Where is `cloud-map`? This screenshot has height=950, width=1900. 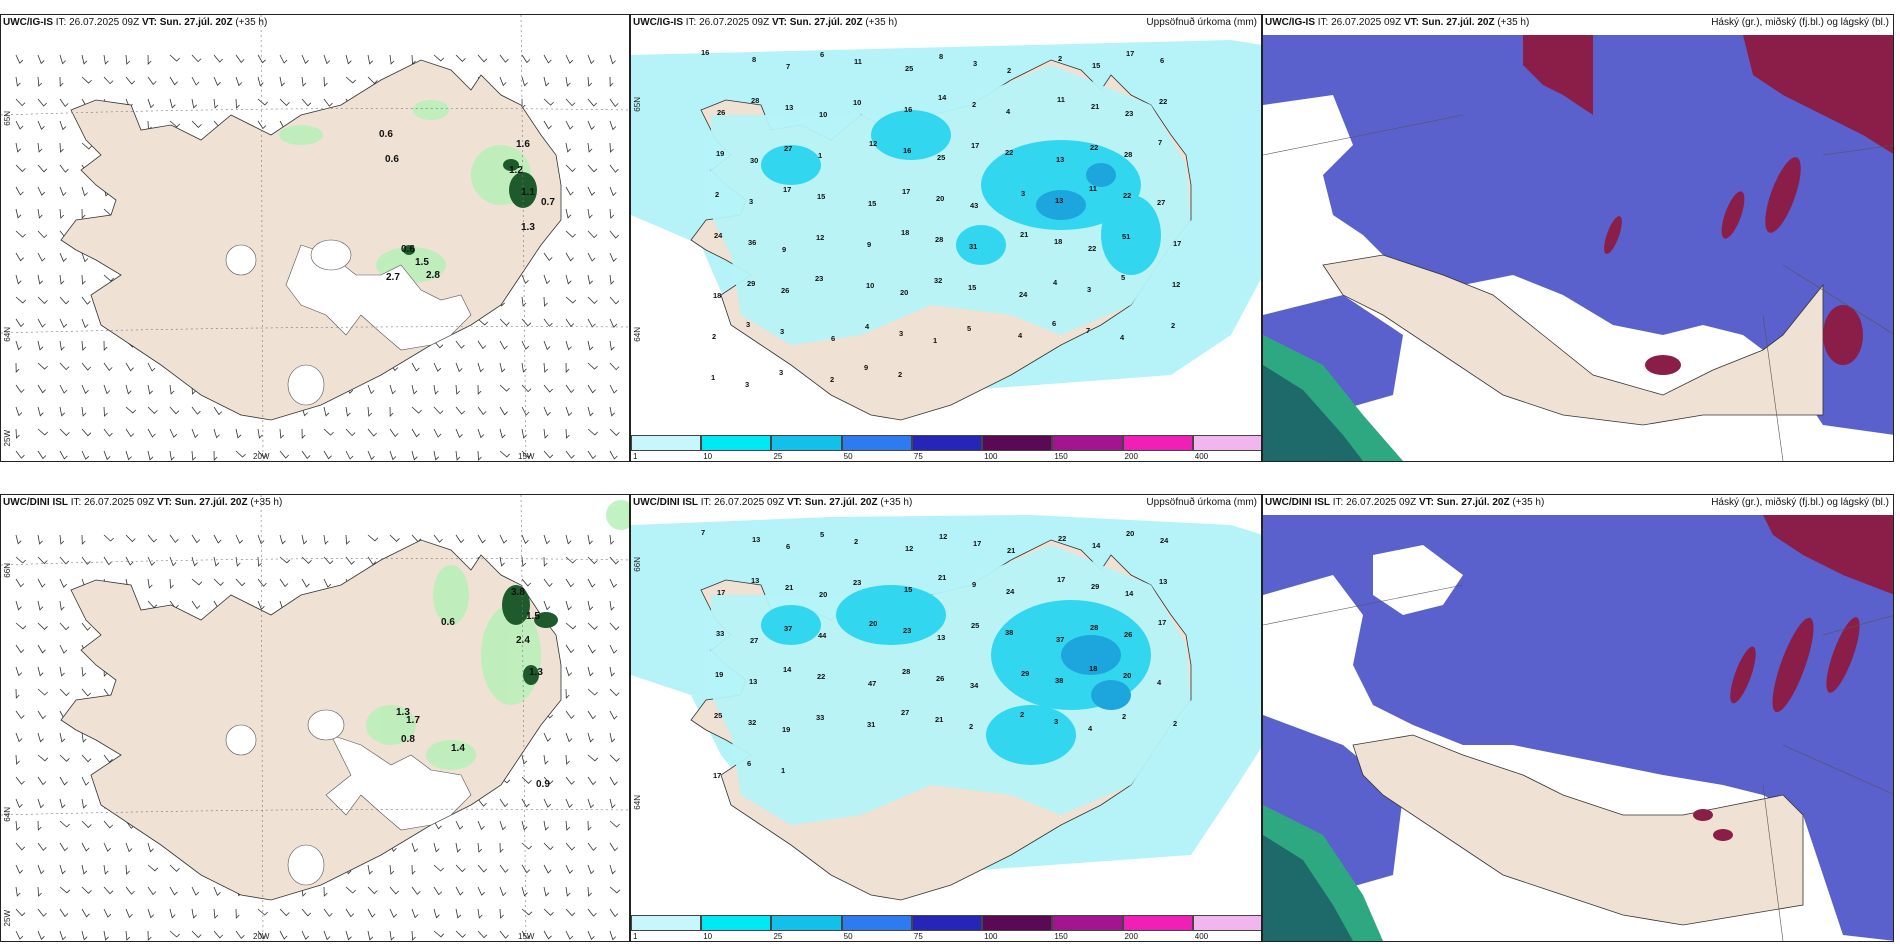 cloud-map is located at coordinates (1578, 728).